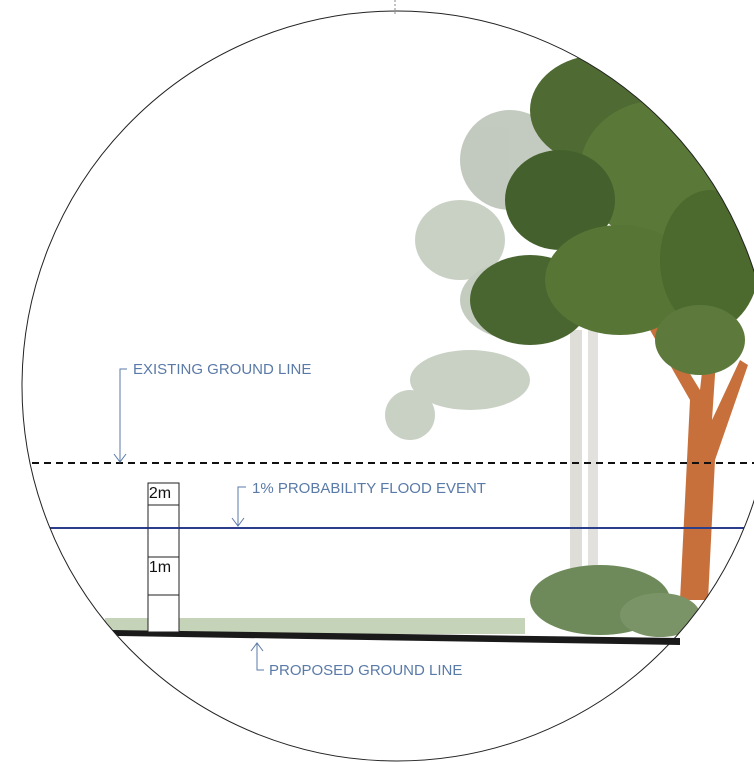  What do you see at coordinates (160, 493) in the screenshot?
I see `post-label: 2m` at bounding box center [160, 493].